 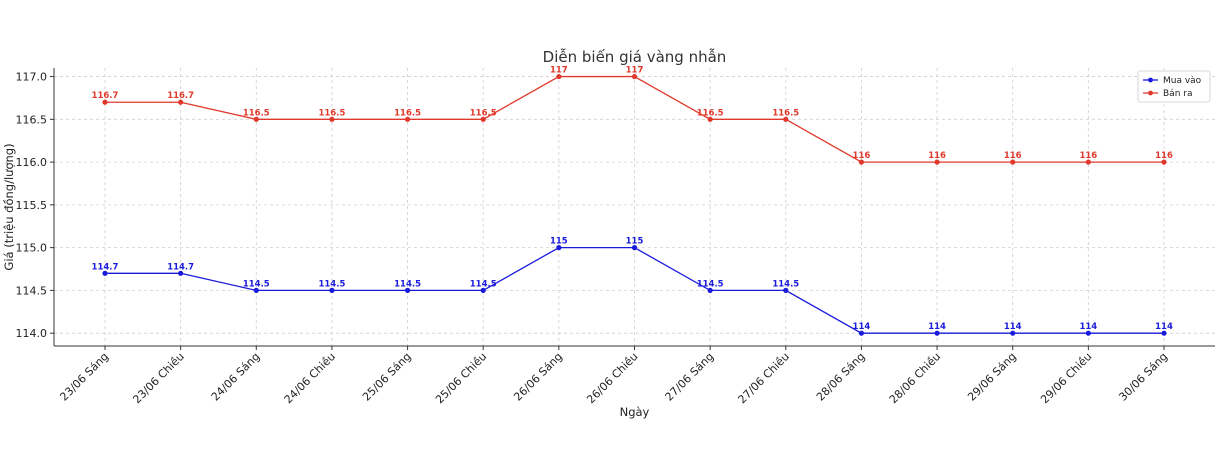 What do you see at coordinates (538, 377) in the screenshot?
I see `x-tick-label: 26/06 Sáng` at bounding box center [538, 377].